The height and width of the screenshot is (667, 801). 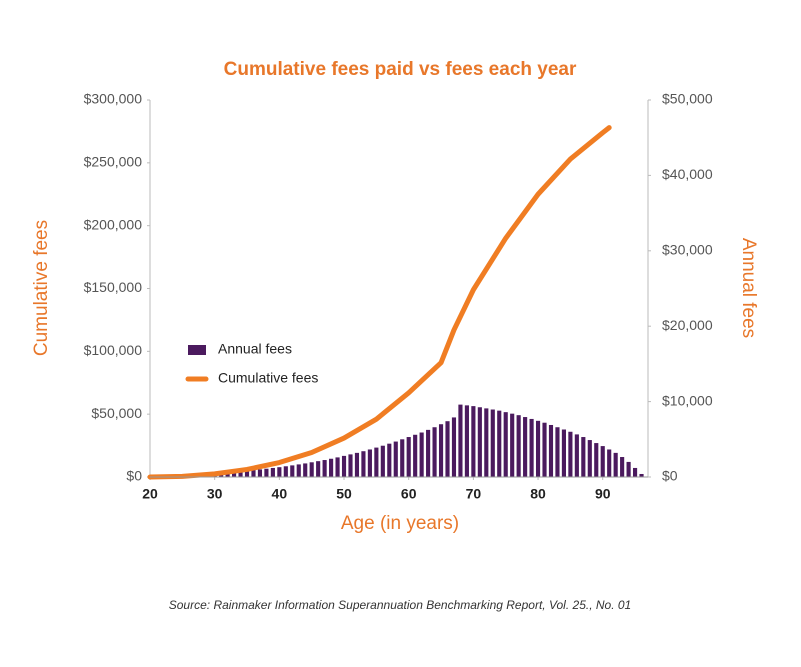 What do you see at coordinates (113, 224) in the screenshot?
I see `y-tick-label: $200,000` at bounding box center [113, 224].